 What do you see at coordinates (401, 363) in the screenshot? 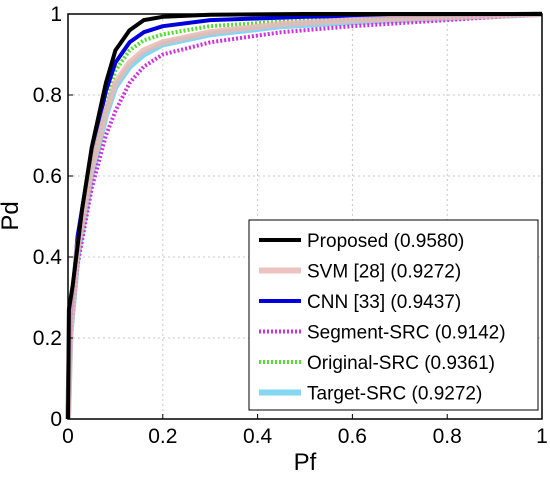
I see `legend-label-original-src-0-9361: Original-SRC (0.9361)` at bounding box center [401, 363].